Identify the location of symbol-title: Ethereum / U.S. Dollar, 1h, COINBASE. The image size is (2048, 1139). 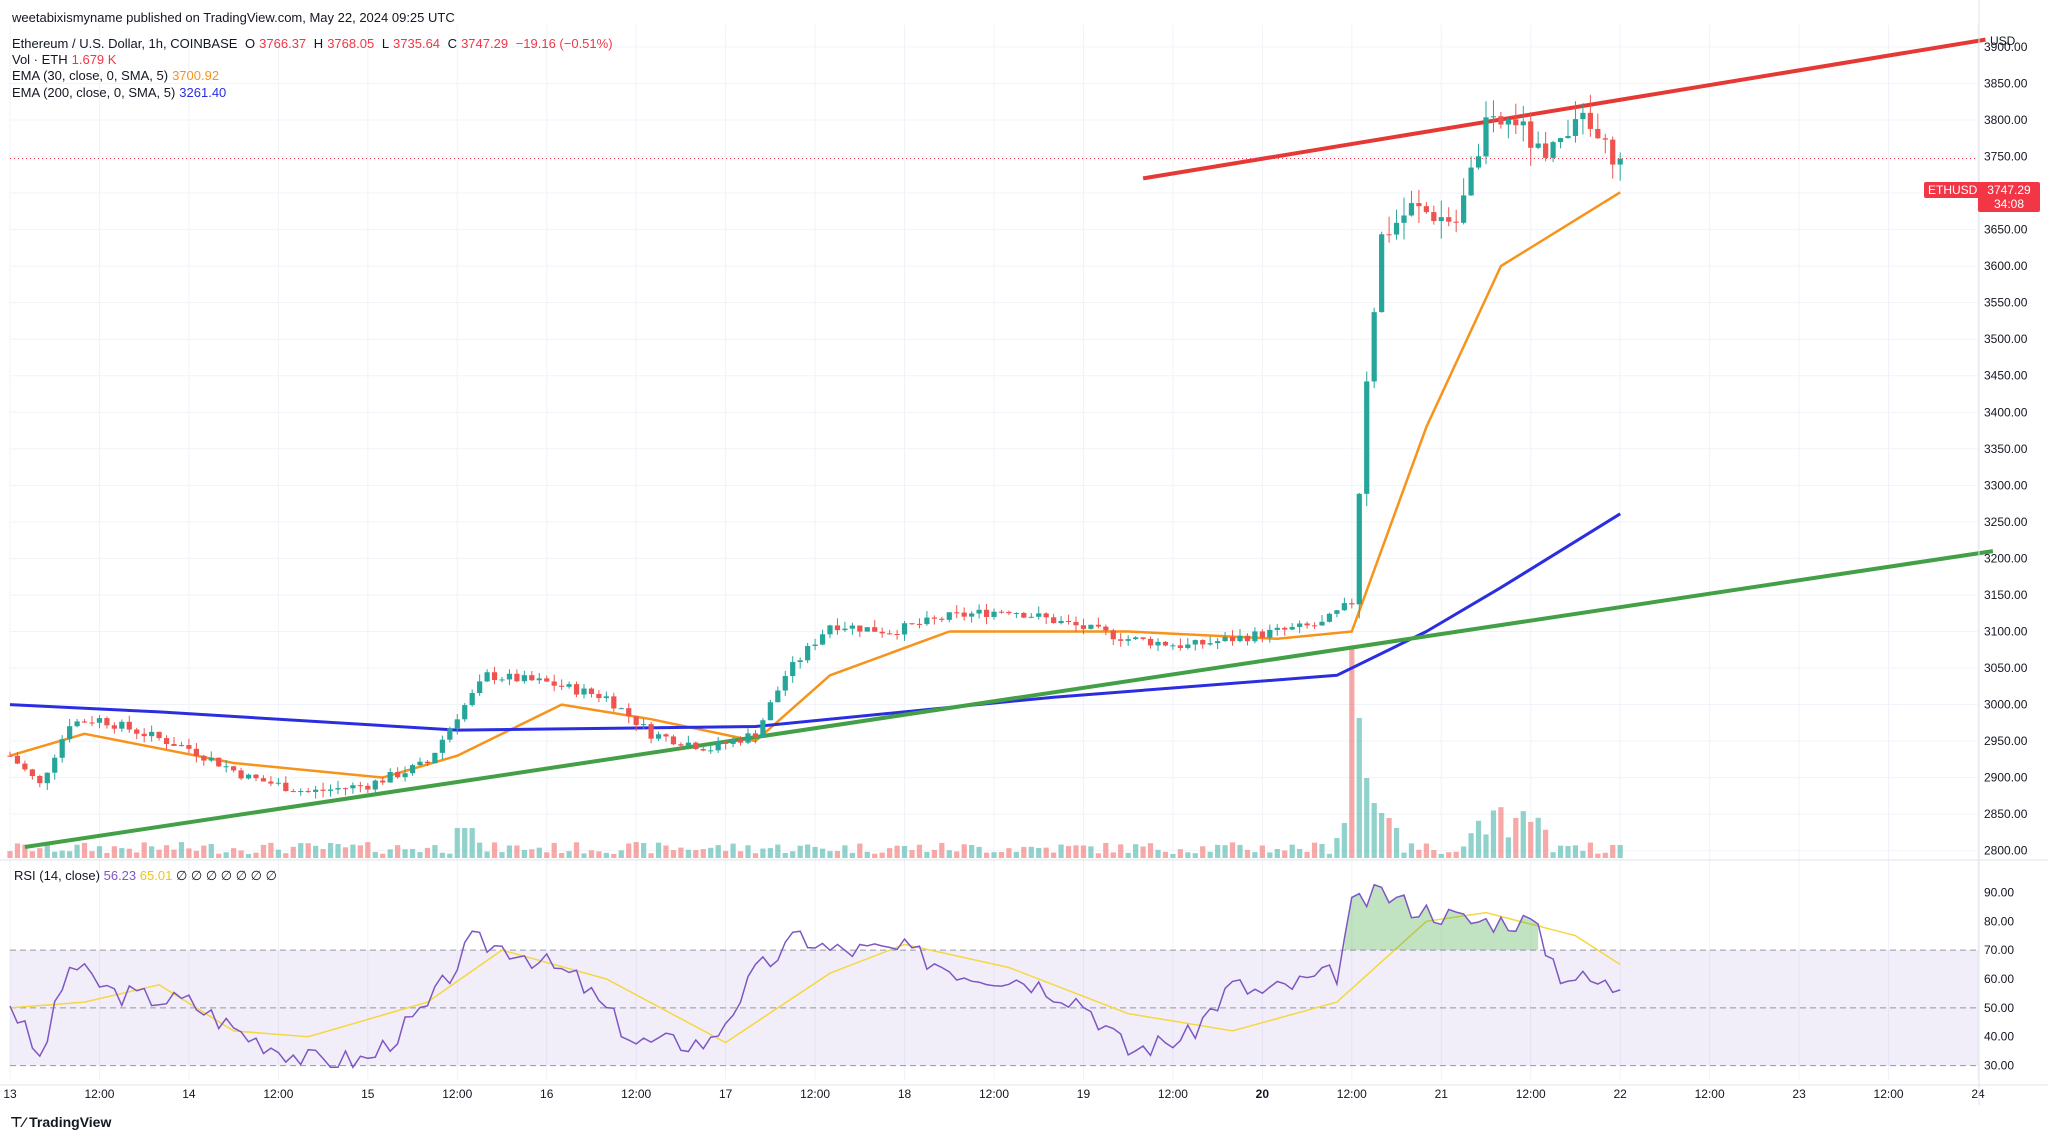
(125, 43).